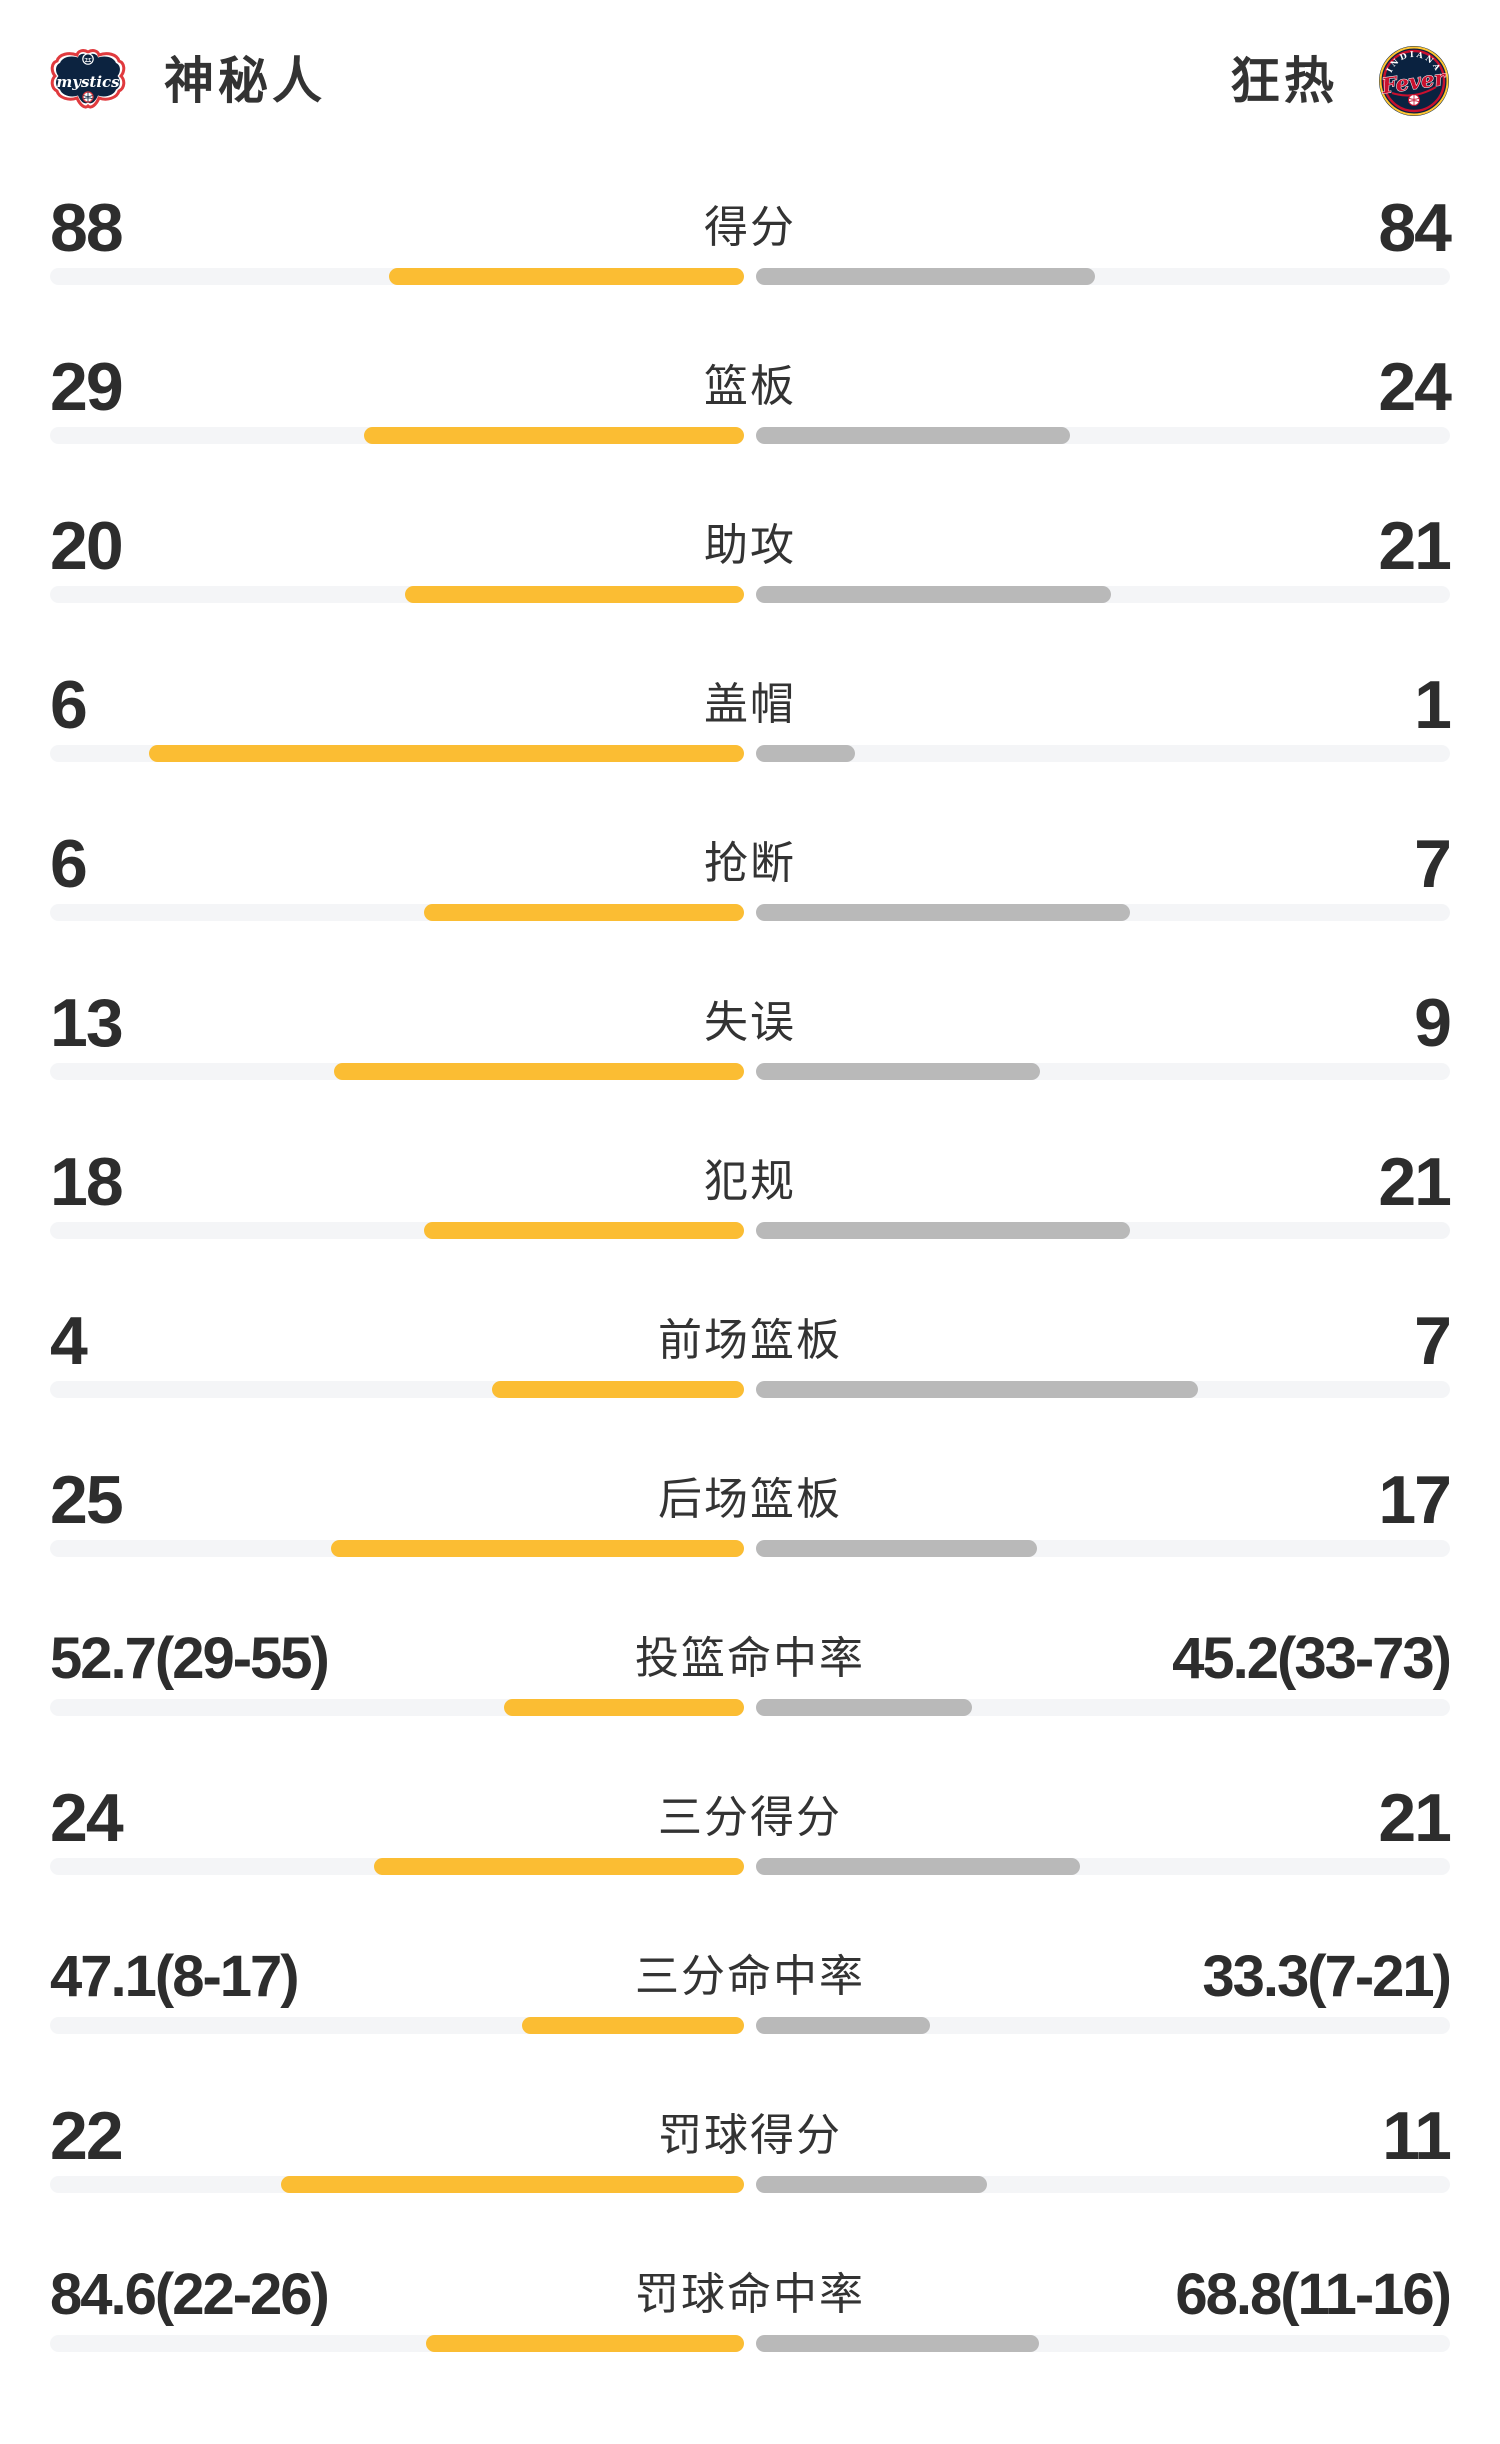 The width and height of the screenshot is (1500, 2444). Describe the element at coordinates (1340, 81) in the screenshot. I see `team-right: 狂热 INDIANA Fever` at that location.